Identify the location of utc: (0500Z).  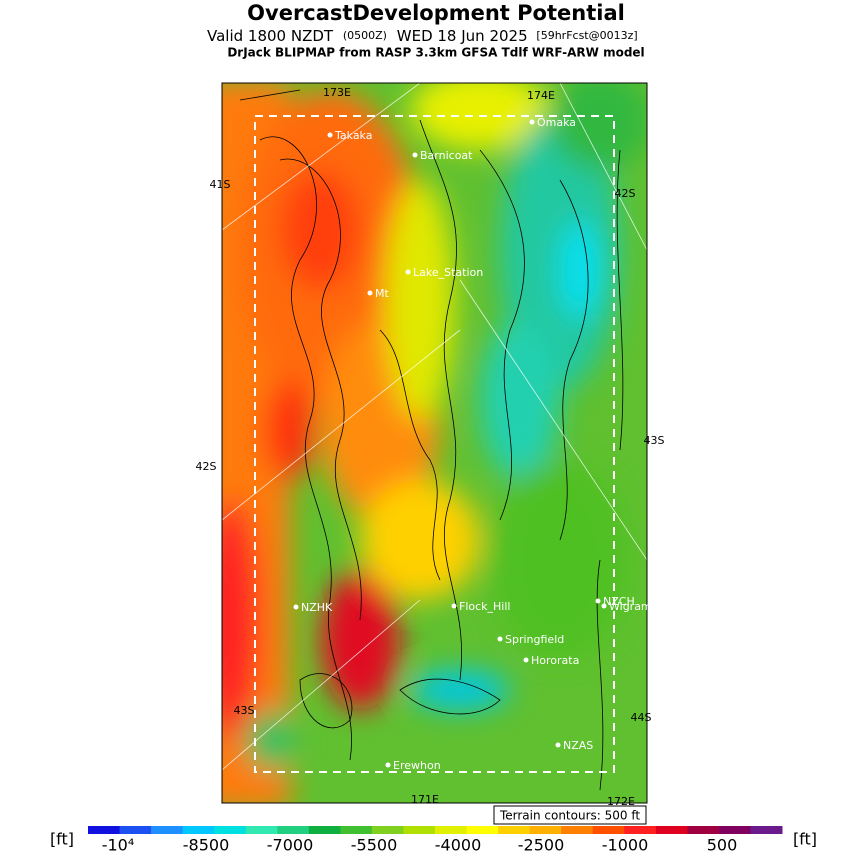
(365, 35).